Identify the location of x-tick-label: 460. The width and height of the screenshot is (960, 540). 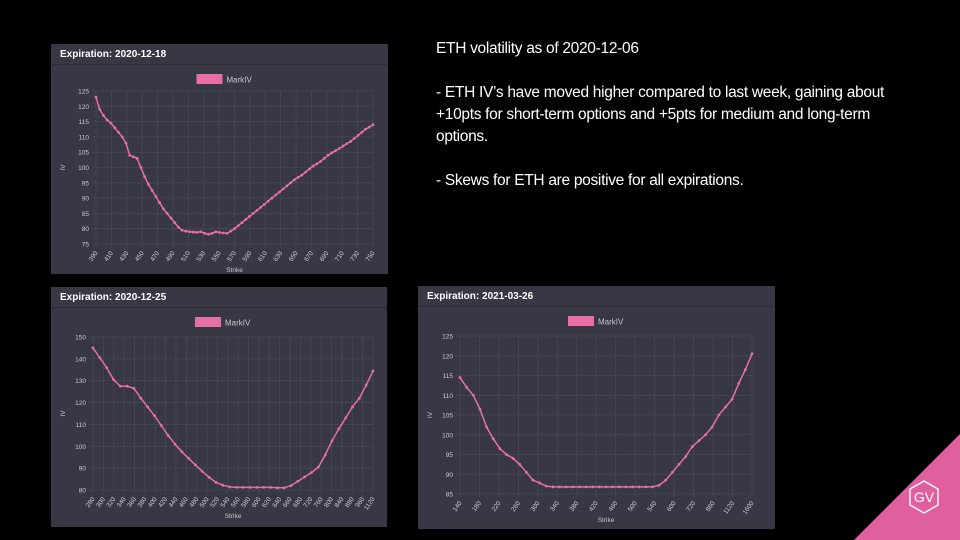
(613, 506).